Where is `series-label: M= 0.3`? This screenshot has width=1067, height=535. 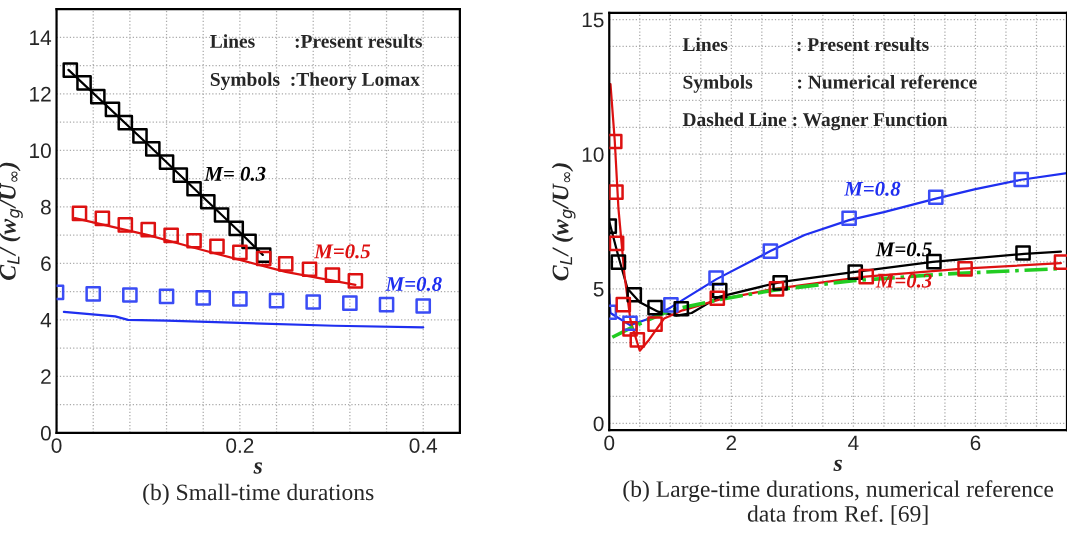
series-label: M= 0.3 is located at coordinates (235, 173).